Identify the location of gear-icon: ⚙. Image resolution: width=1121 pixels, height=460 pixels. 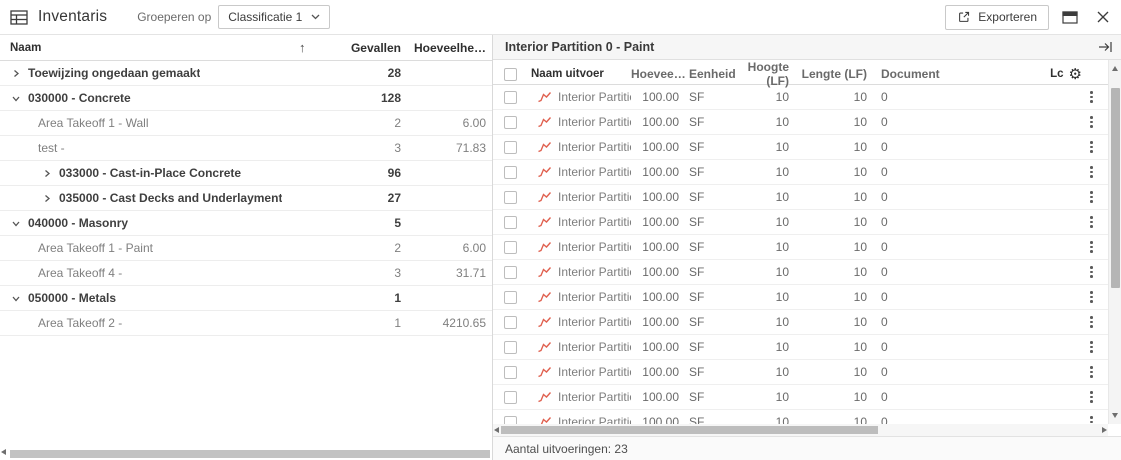
(1075, 74).